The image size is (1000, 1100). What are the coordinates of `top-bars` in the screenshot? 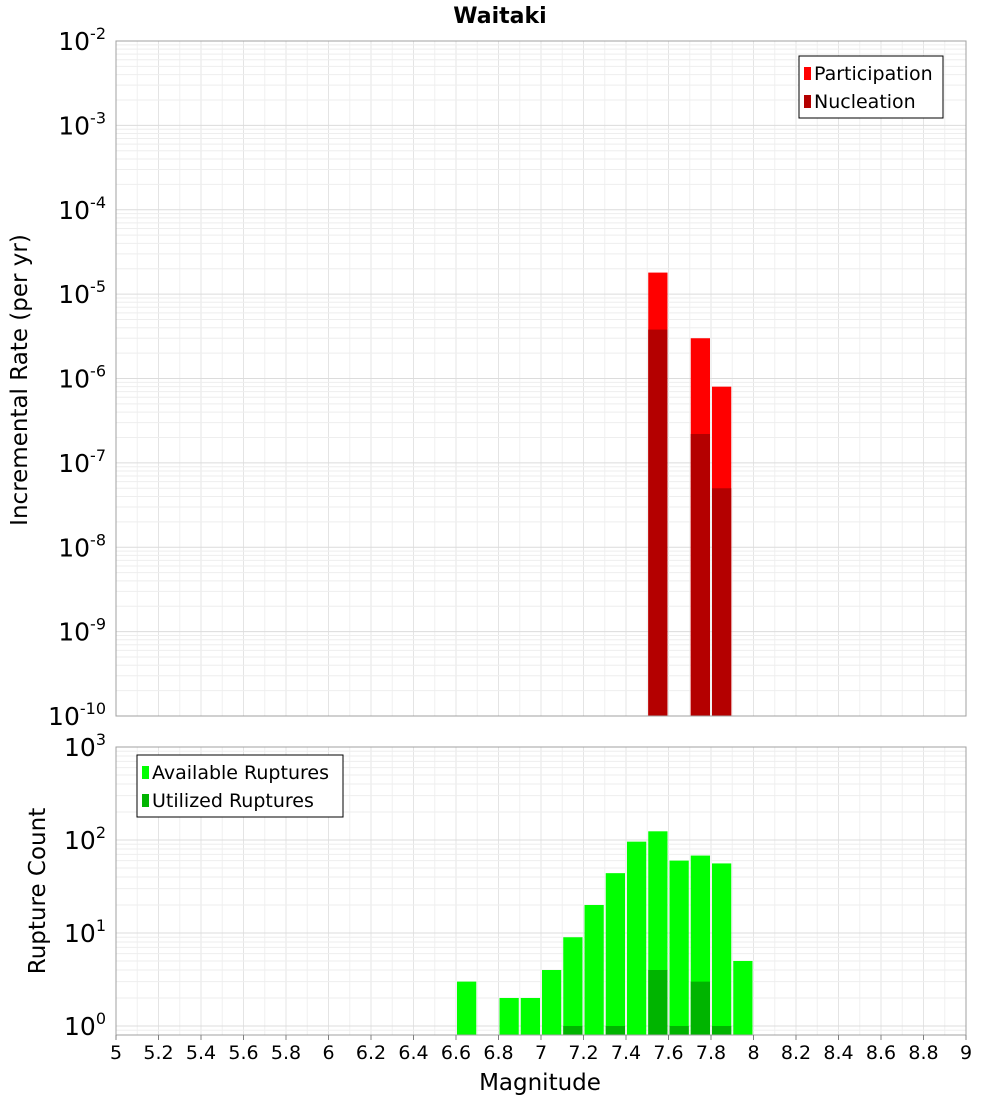 It's located at (690, 494).